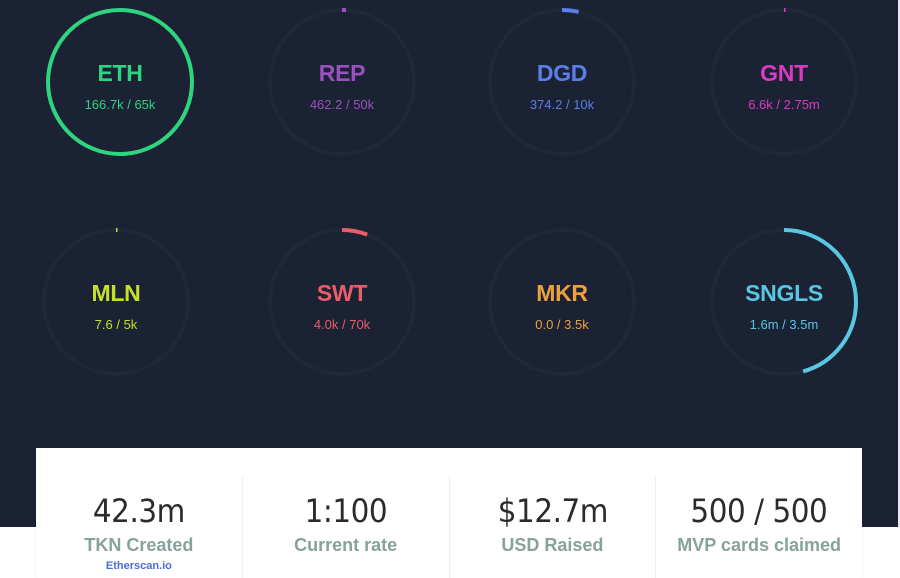  I want to click on token-amount: 6.6k / 2.75m, so click(784, 104).